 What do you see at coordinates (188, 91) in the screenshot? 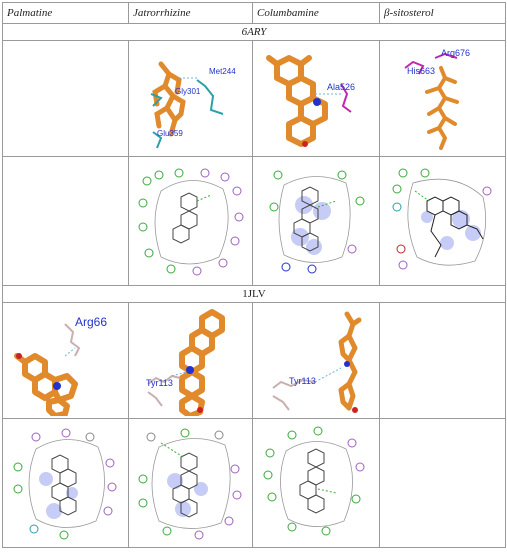
I see `residue-label: Gly301` at bounding box center [188, 91].